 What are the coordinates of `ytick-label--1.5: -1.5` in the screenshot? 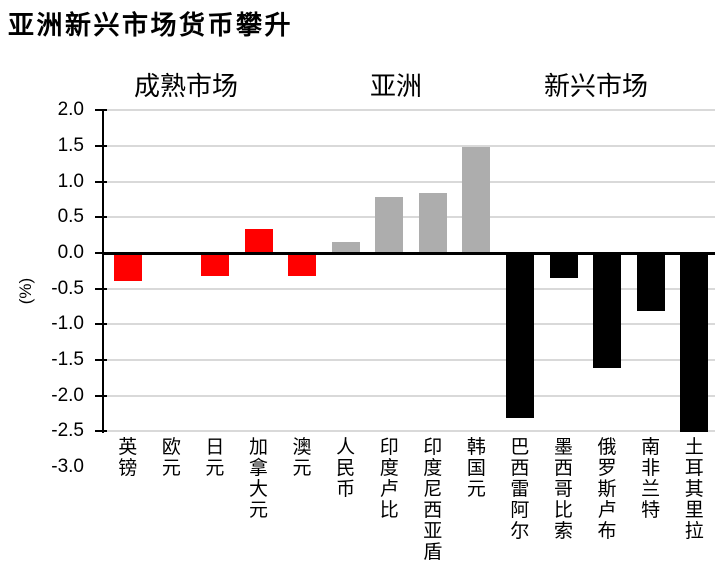 It's located at (67, 359).